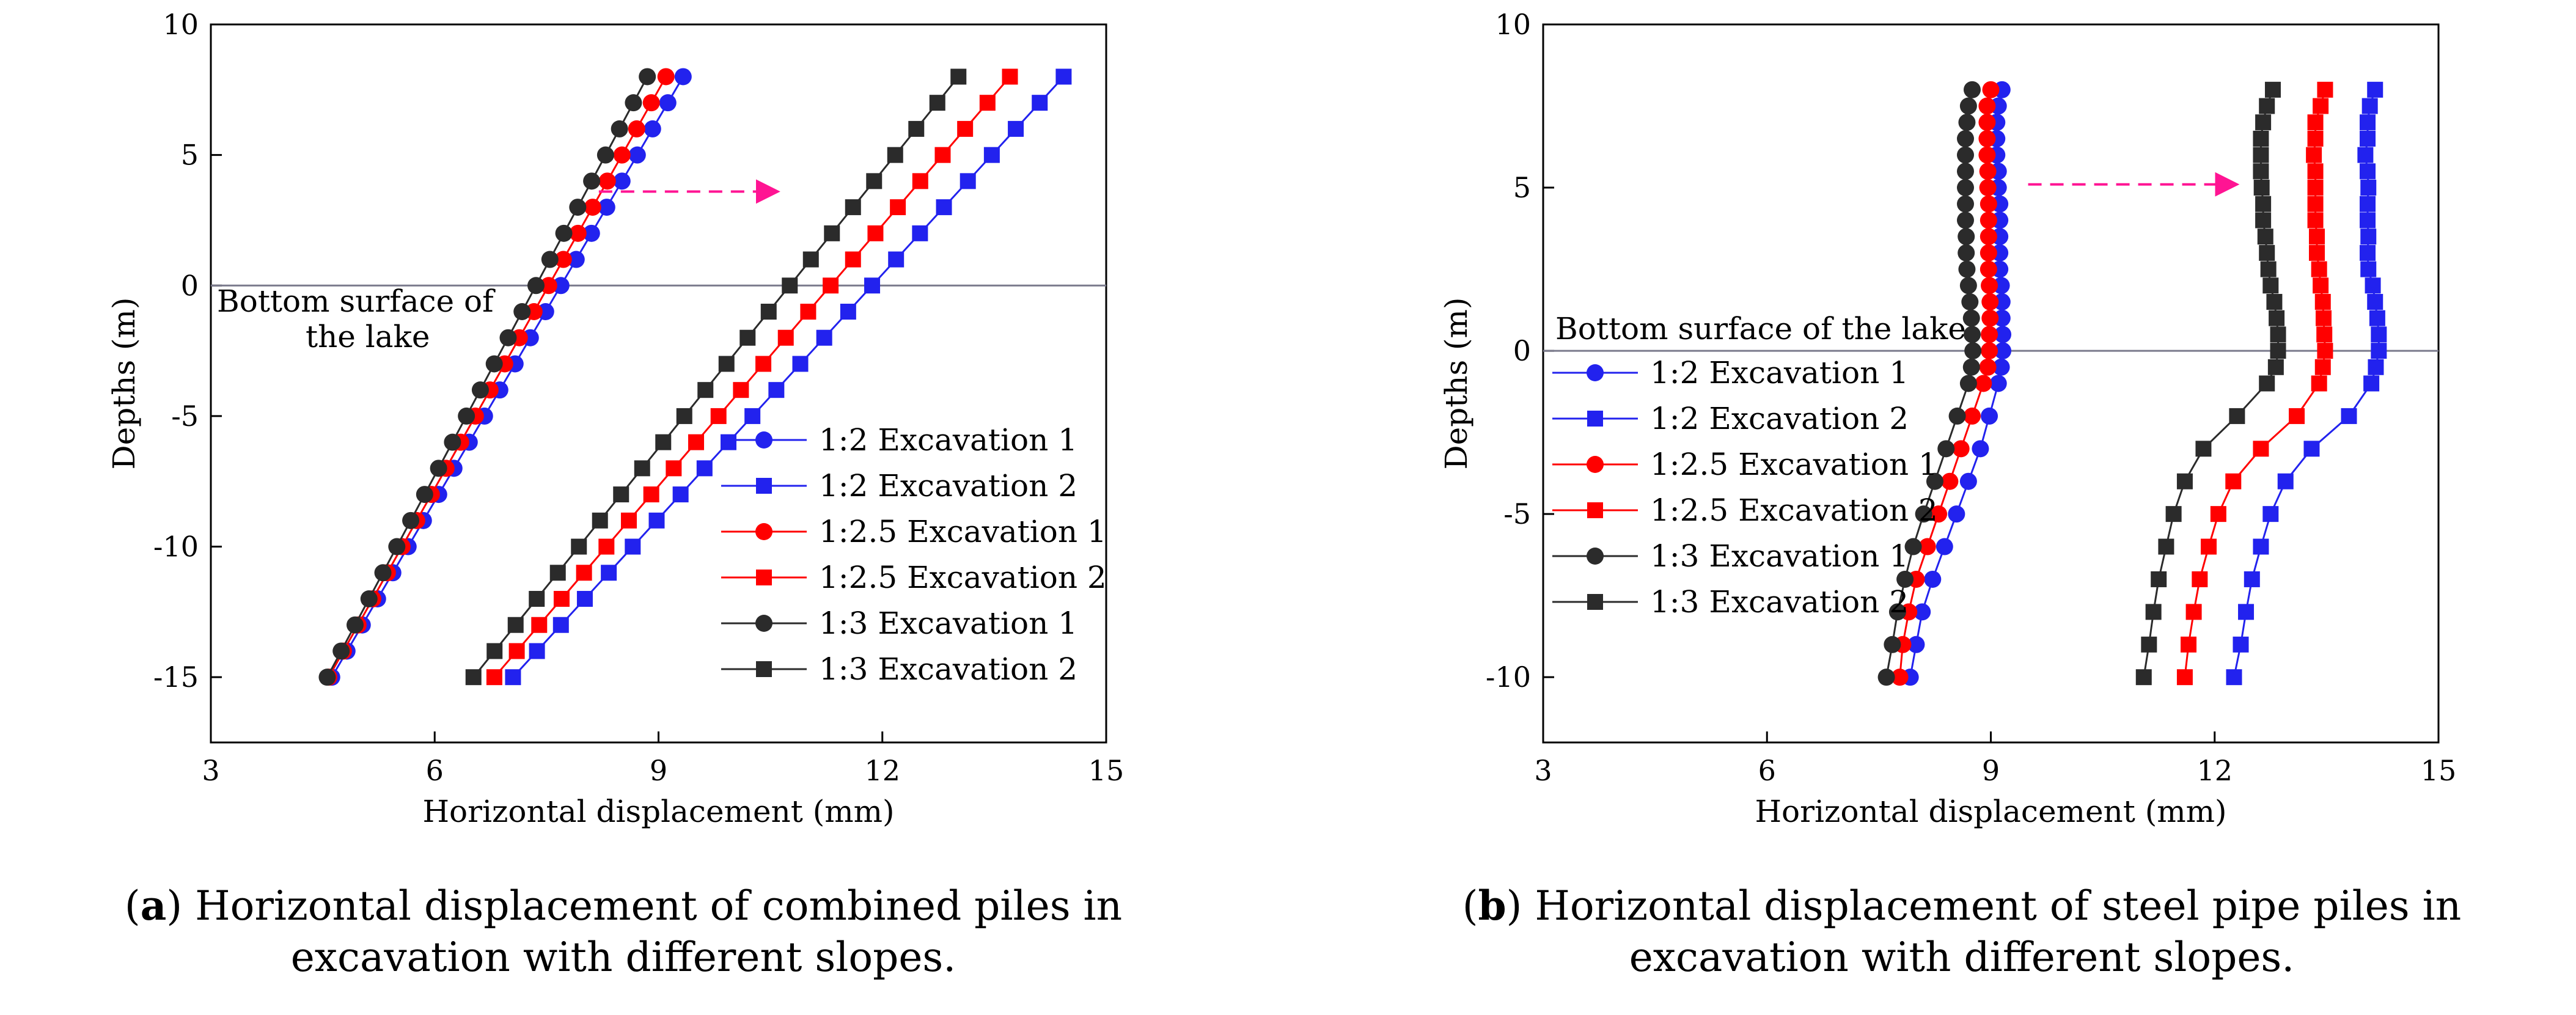 The image size is (2576, 1015). Describe the element at coordinates (356, 301) in the screenshot. I see `lake-bottom-label: Bottom surface of` at that location.